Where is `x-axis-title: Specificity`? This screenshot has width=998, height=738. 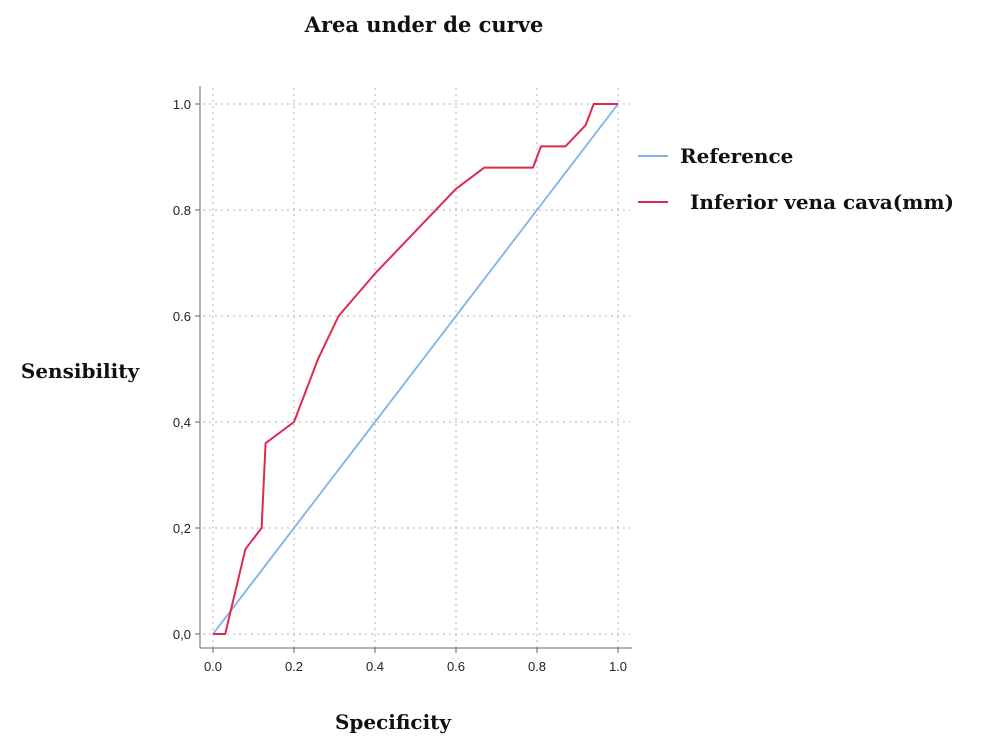
x-axis-title: Specificity is located at coordinates (393, 722).